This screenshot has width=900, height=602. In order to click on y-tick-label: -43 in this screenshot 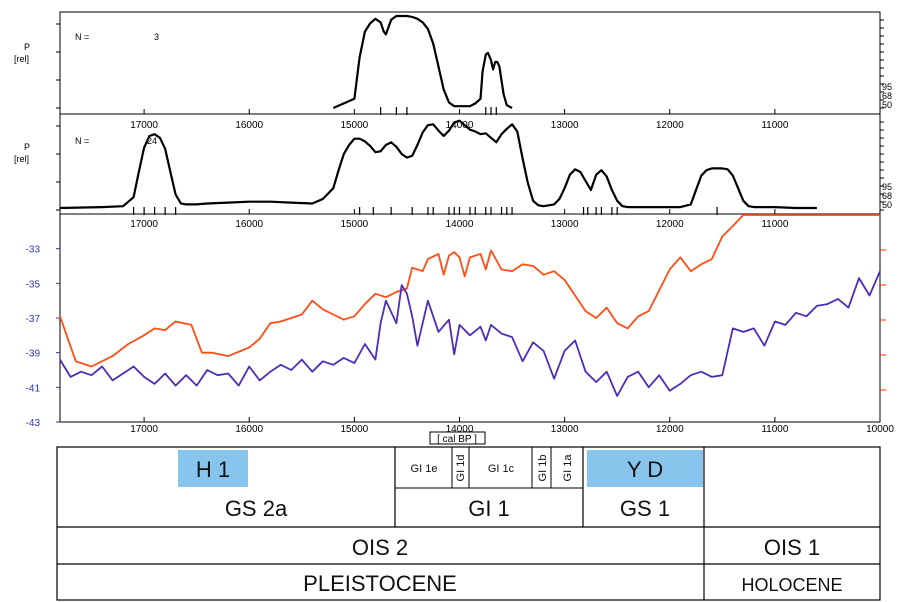, I will do `click(33, 423)`.